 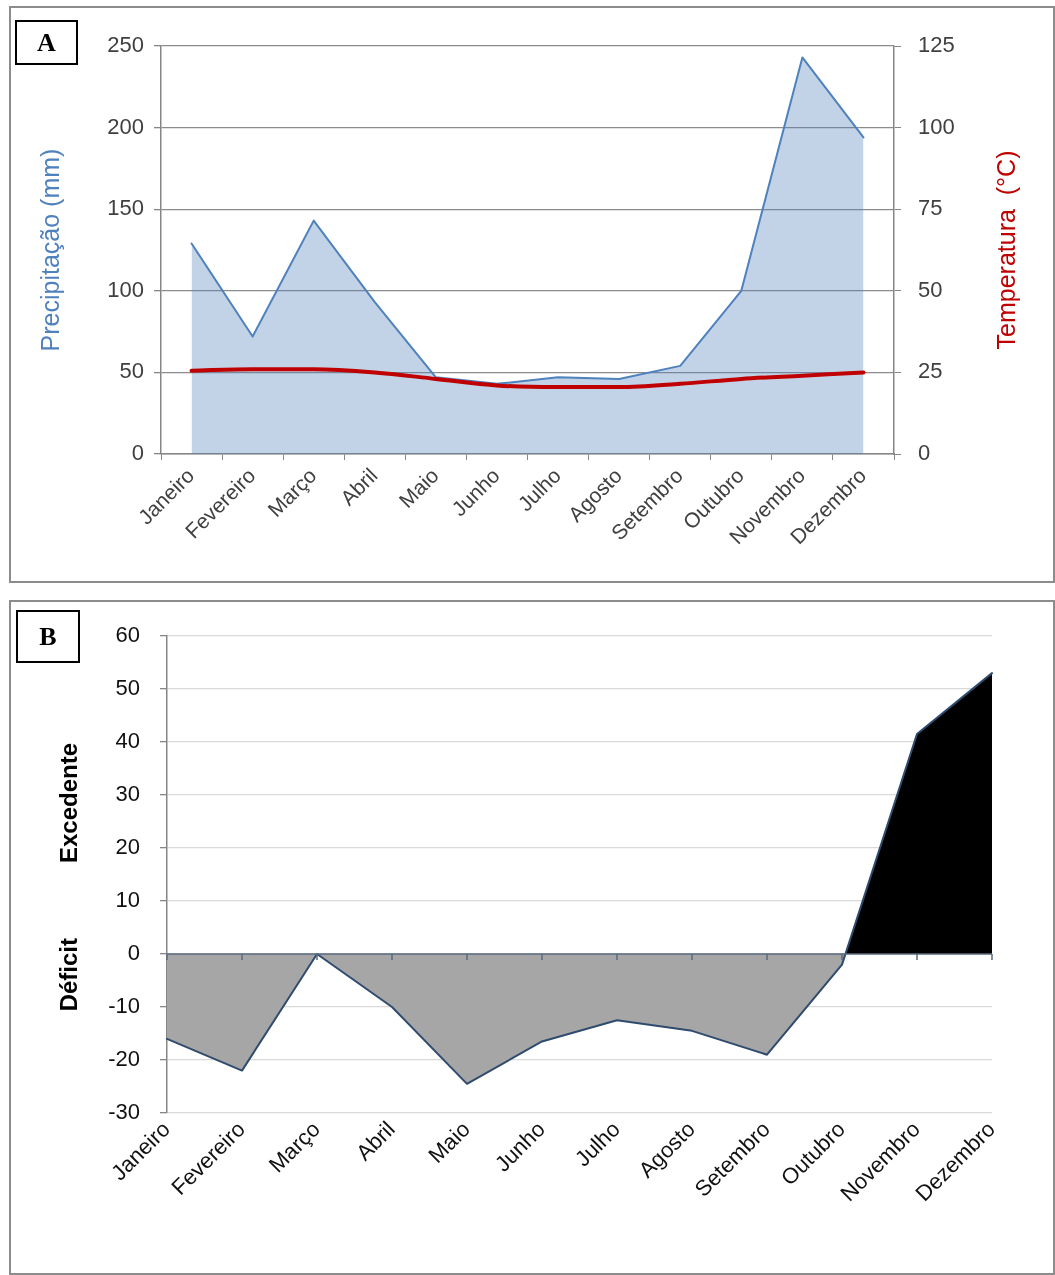 I want to click on y-tick-label: 150, so click(x=125, y=208).